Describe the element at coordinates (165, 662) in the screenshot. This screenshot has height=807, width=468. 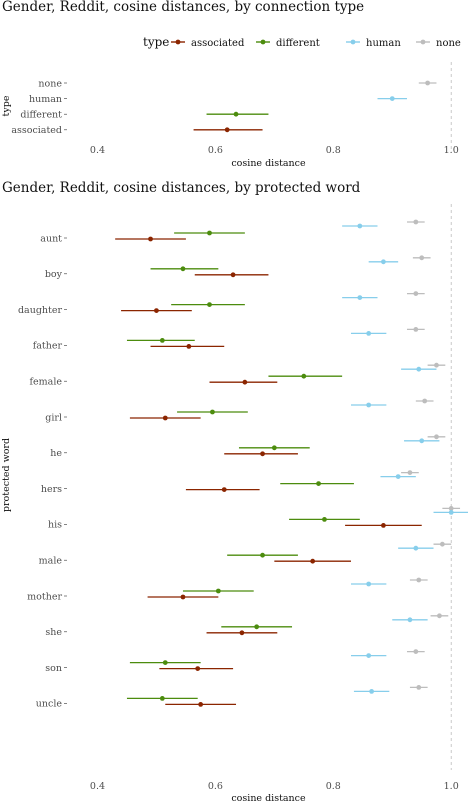
I see `point-son-different` at that location.